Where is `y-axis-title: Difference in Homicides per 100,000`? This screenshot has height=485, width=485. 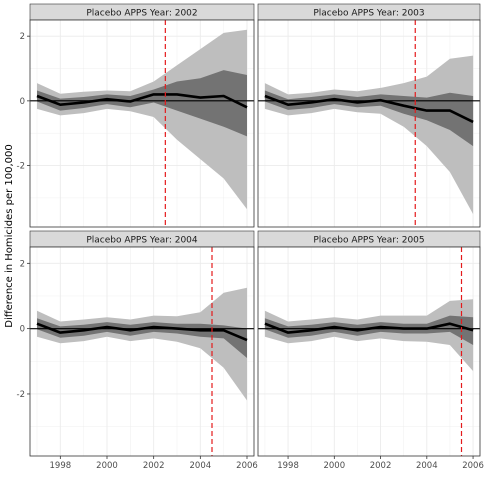
y-axis-title: Difference in Homicides per 100,000 is located at coordinates (9, 236).